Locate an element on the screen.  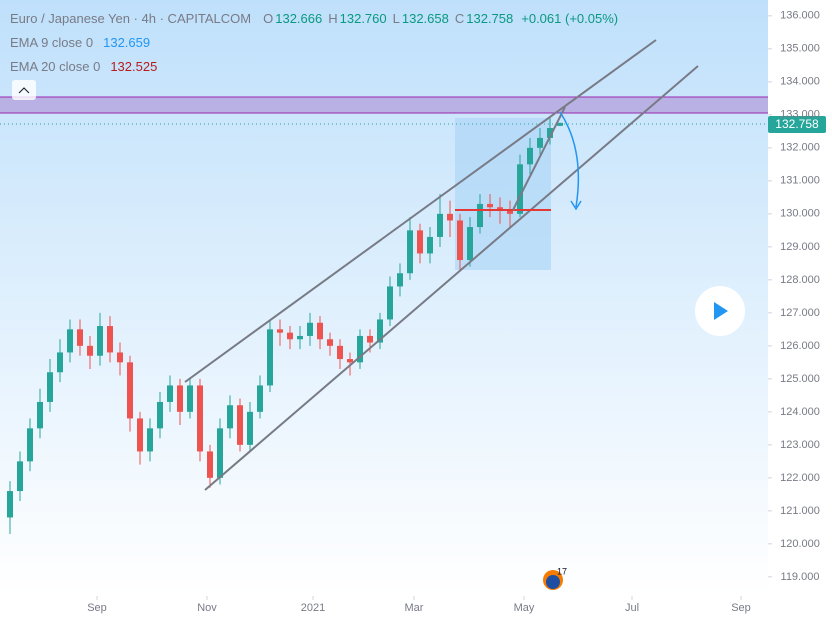
ohlc-value: 132.658 is located at coordinates (425, 18).